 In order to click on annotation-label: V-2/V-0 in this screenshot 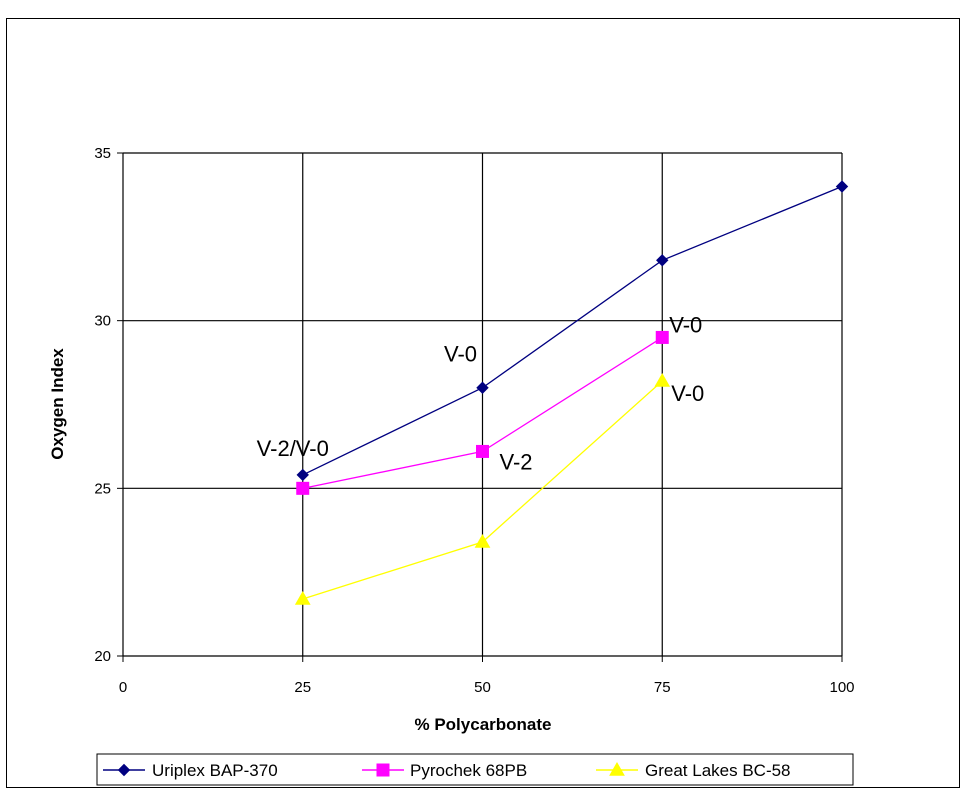, I will do `click(293, 448)`.